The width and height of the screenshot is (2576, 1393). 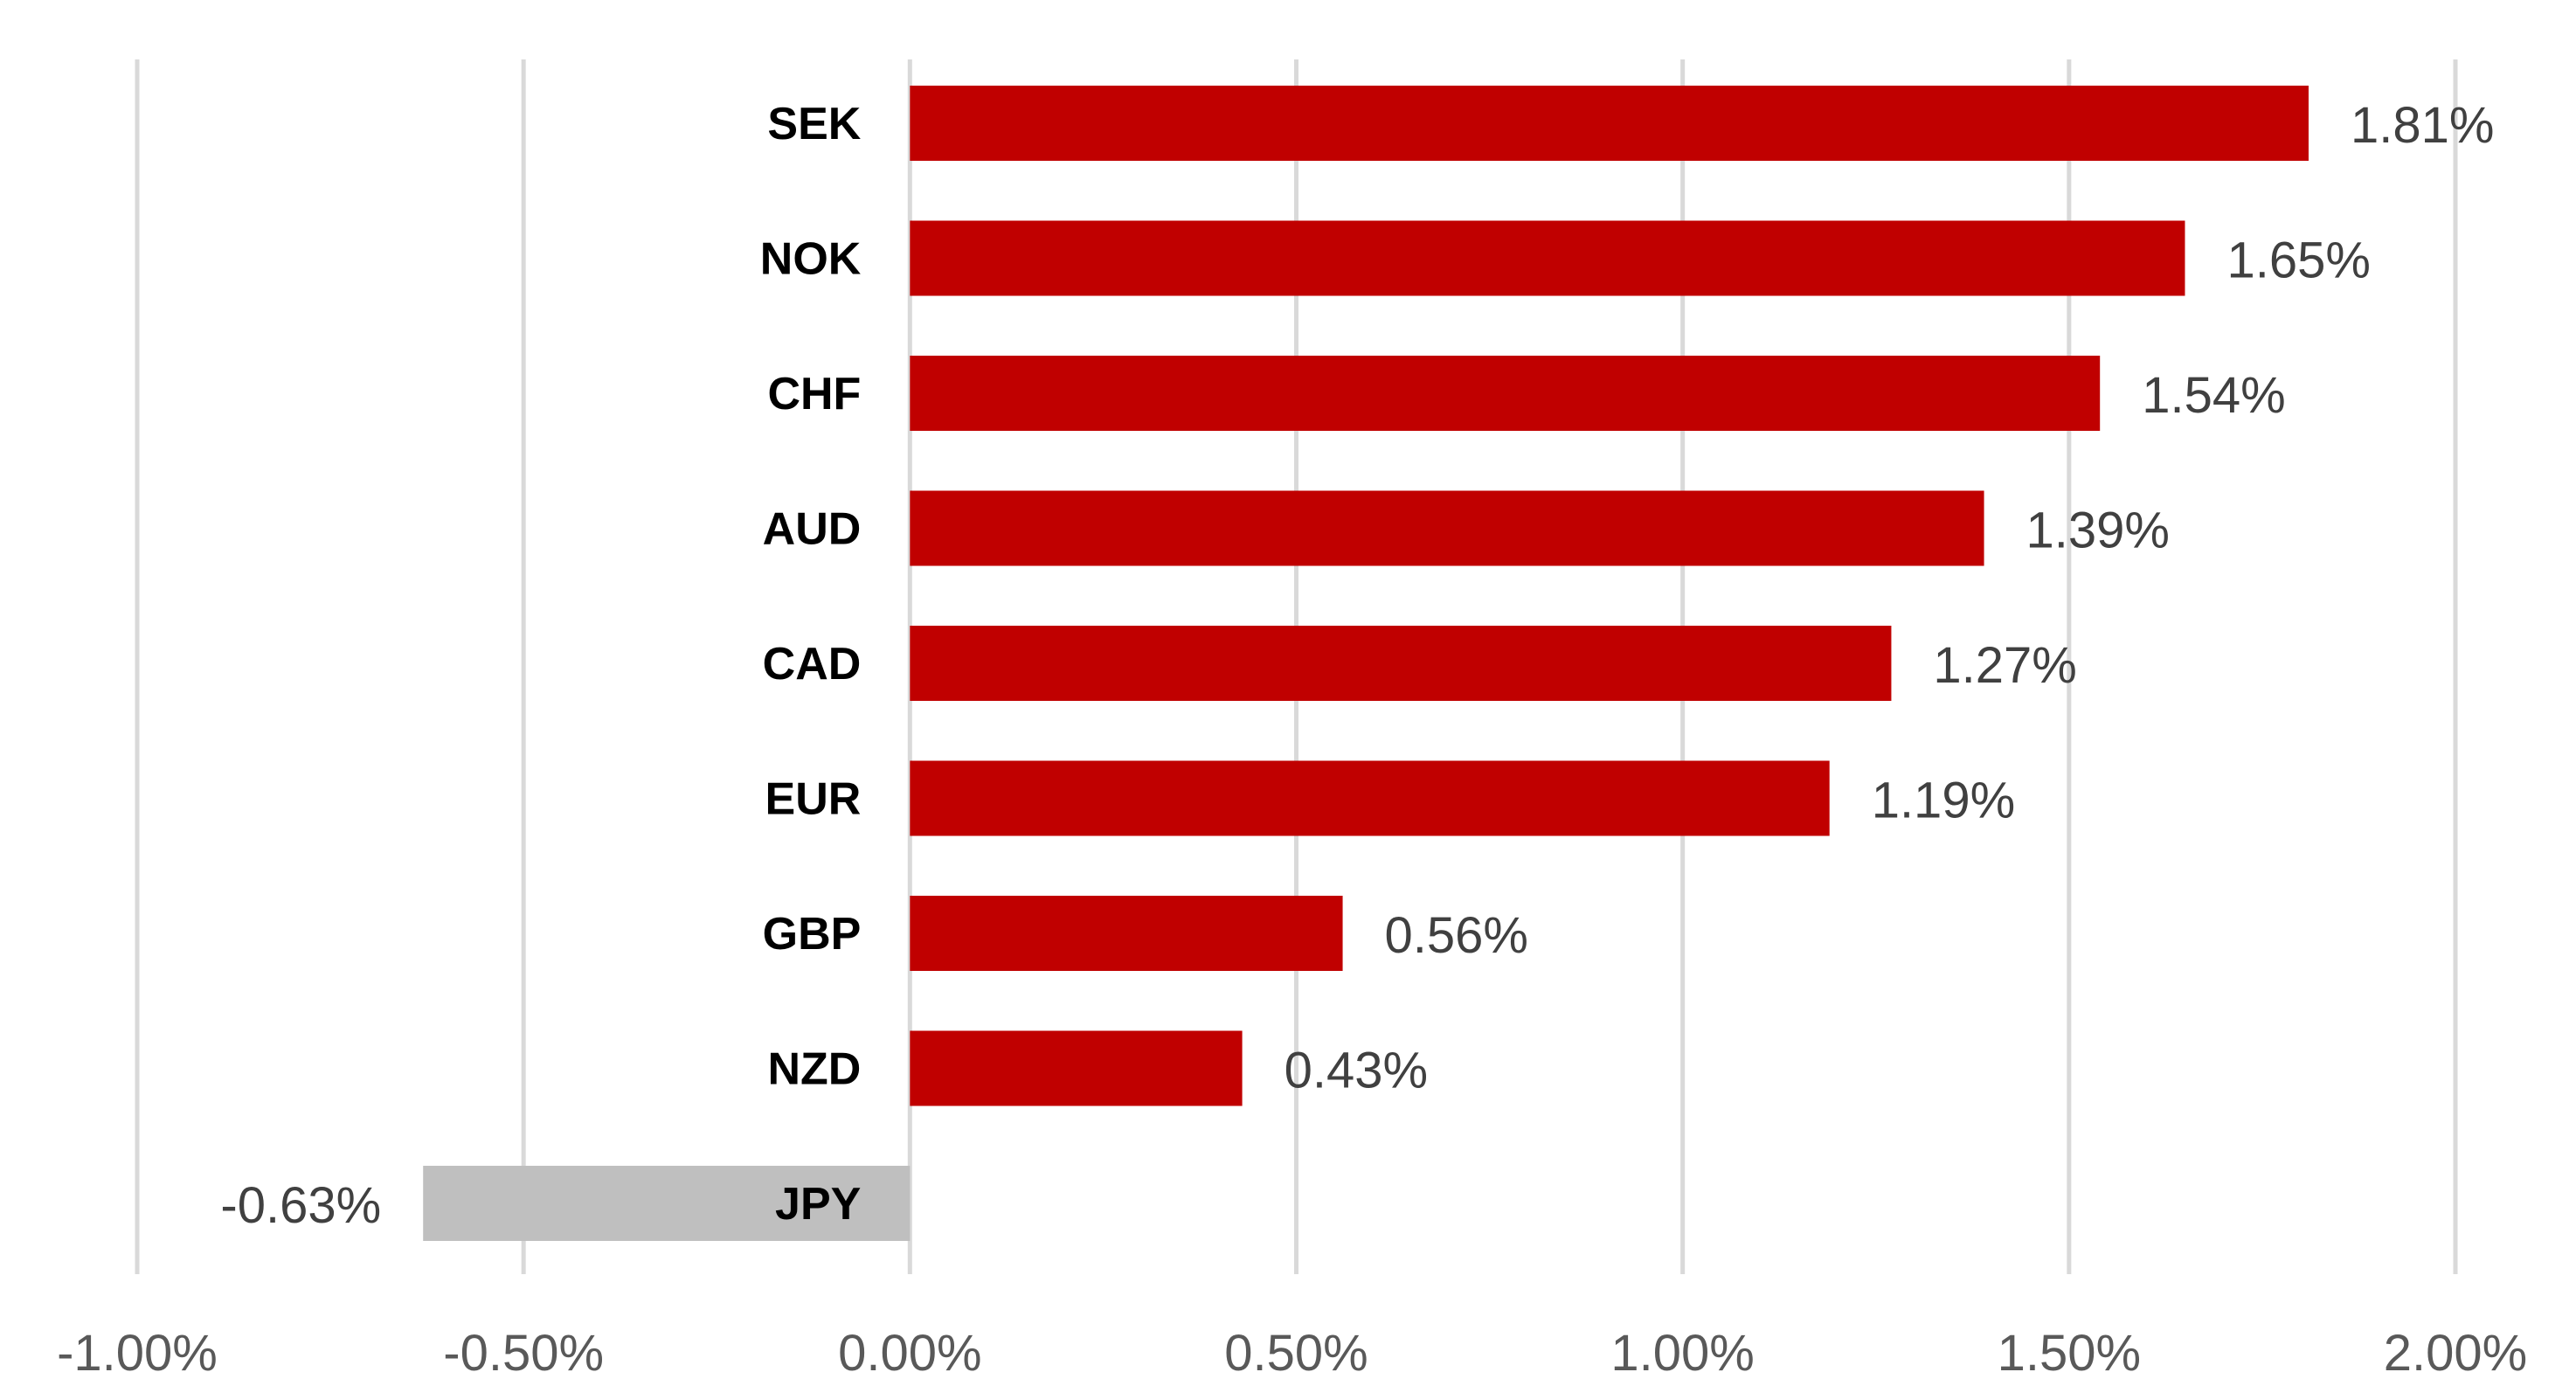 What do you see at coordinates (523, 1354) in the screenshot?
I see `x-tick-label: -0.50%` at bounding box center [523, 1354].